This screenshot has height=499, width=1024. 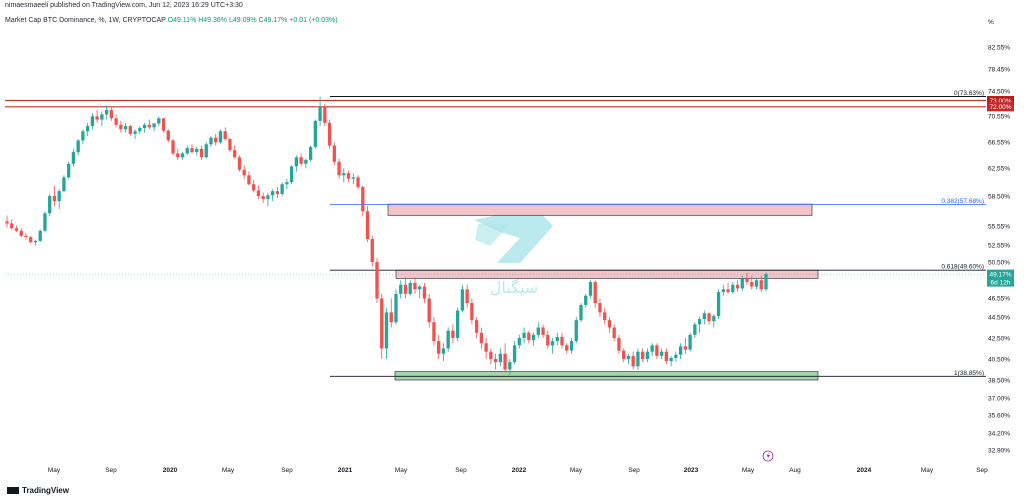 What do you see at coordinates (13, 491) in the screenshot?
I see `tradingview-mark-icon` at bounding box center [13, 491].